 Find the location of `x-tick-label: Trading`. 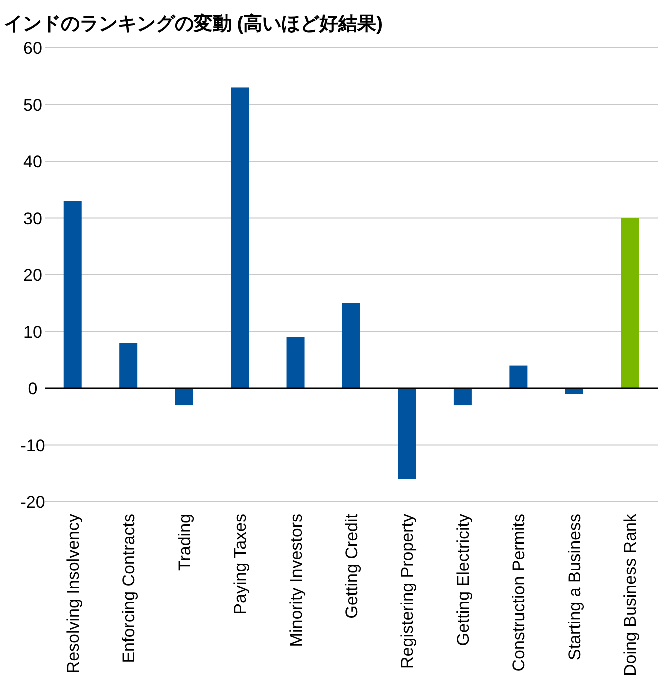

x-tick-label: Trading is located at coordinates (184, 543).